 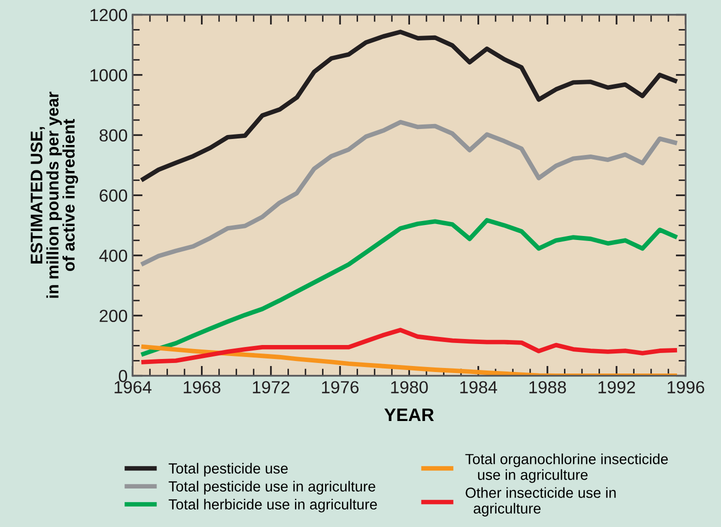 I want to click on x-tick-label: 1968, so click(x=202, y=387).